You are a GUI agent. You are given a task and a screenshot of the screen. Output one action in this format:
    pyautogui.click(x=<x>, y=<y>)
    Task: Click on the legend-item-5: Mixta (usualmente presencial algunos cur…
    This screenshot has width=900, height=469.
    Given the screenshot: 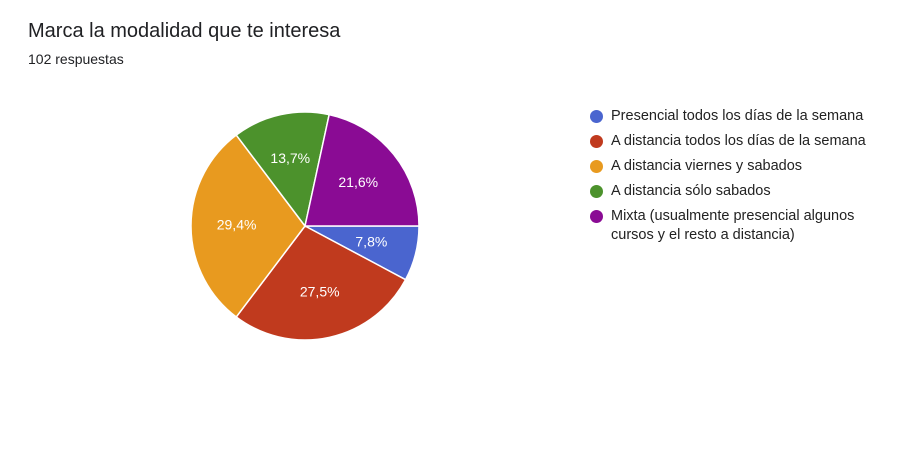 What is the action you would take?
    pyautogui.click(x=740, y=226)
    